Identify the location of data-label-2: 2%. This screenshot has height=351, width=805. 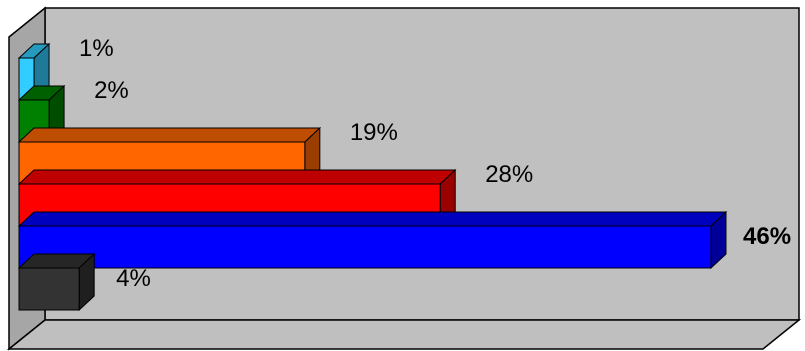
(111, 90).